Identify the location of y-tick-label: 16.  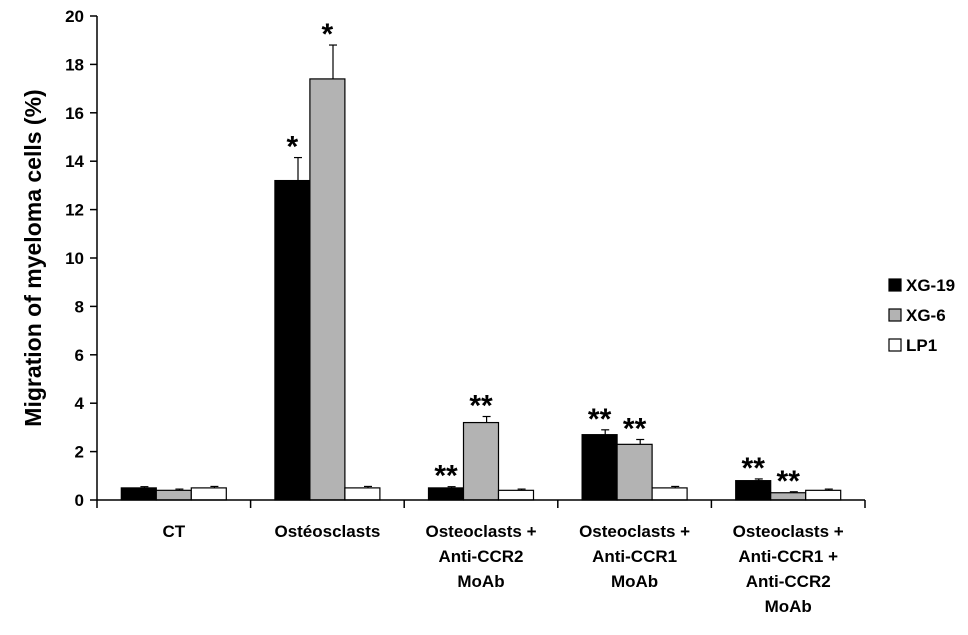
(74, 113).